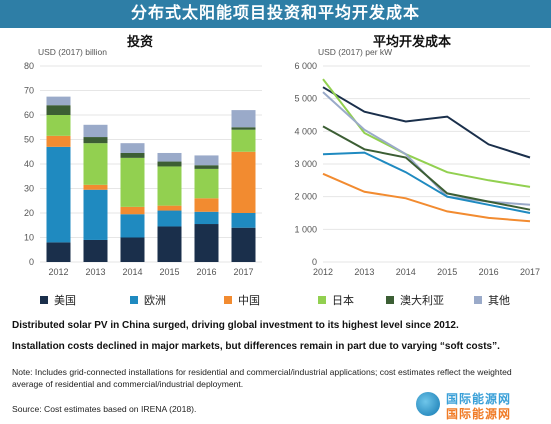 The width and height of the screenshot is (551, 424). What do you see at coordinates (139, 41) in the screenshot?
I see `investment-chart-title: 投资` at bounding box center [139, 41].